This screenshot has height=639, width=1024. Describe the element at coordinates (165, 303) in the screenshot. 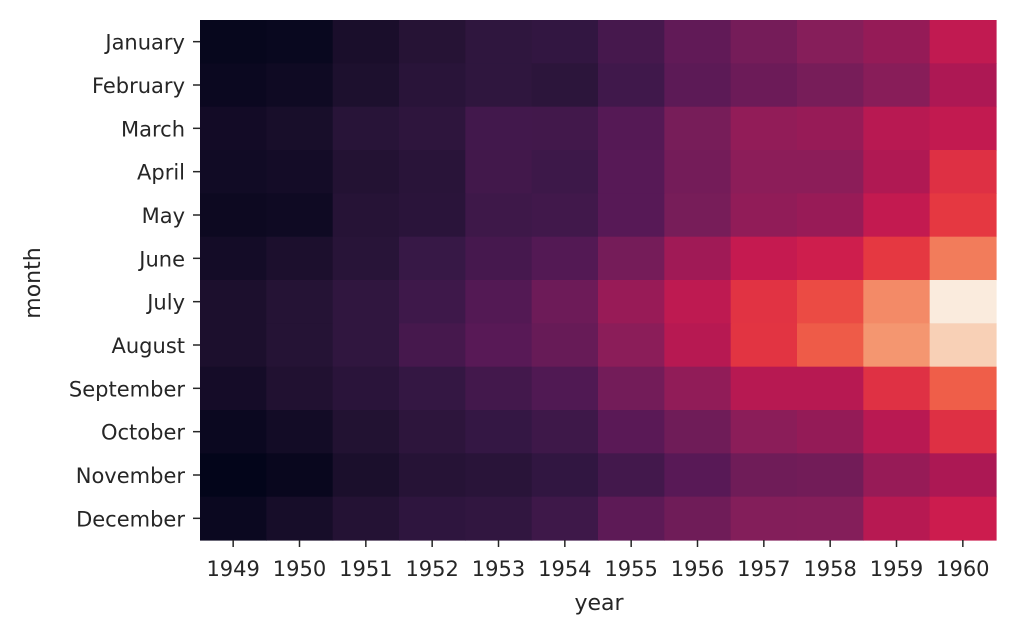

I see `y-tick-label: July` at that location.